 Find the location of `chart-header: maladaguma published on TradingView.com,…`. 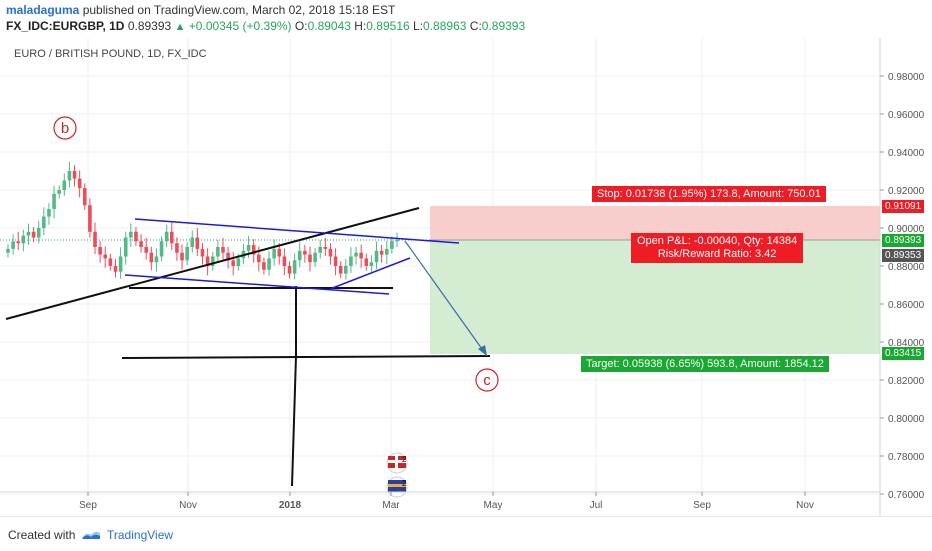

chart-header: maladaguma published on TradingView.com,… is located at coordinates (466, 17).